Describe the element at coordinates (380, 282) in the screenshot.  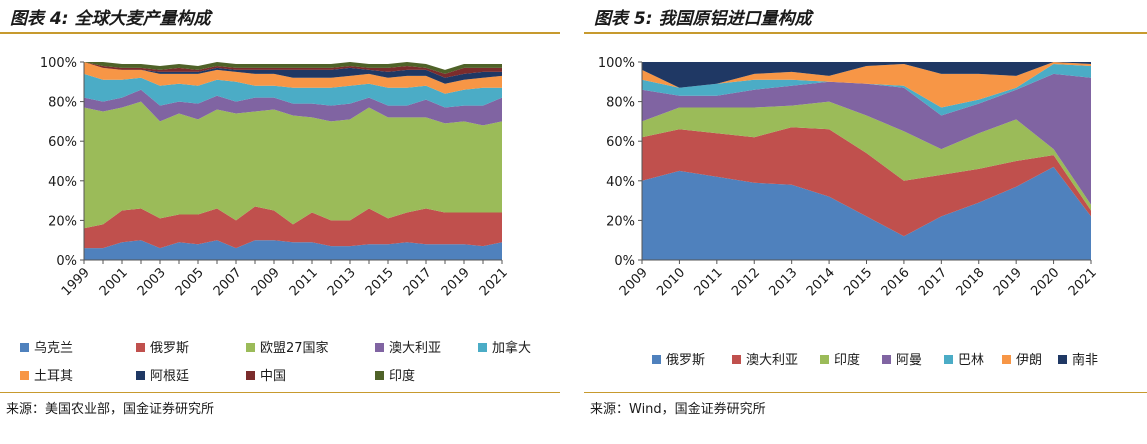
I see `left-x-tick-label: 2015` at that location.